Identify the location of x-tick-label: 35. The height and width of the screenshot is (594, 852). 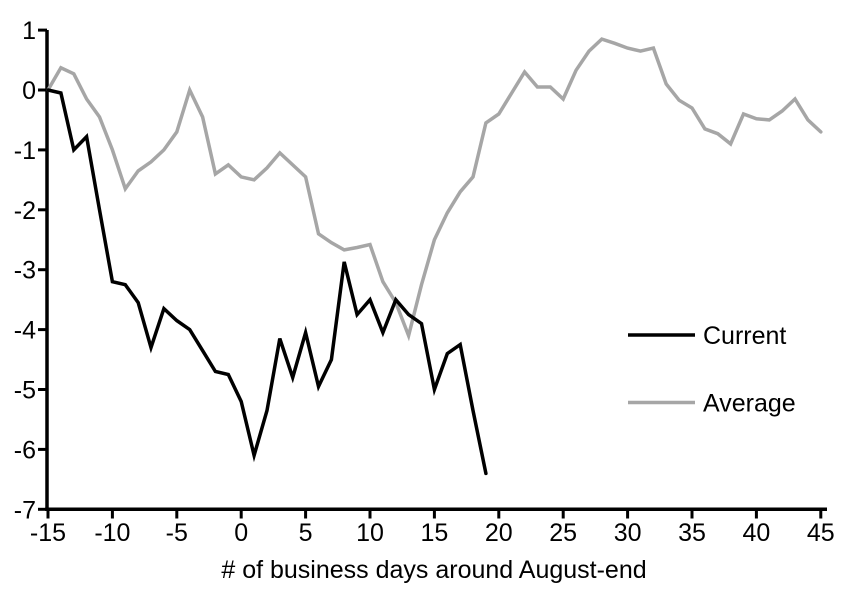
(692, 533).